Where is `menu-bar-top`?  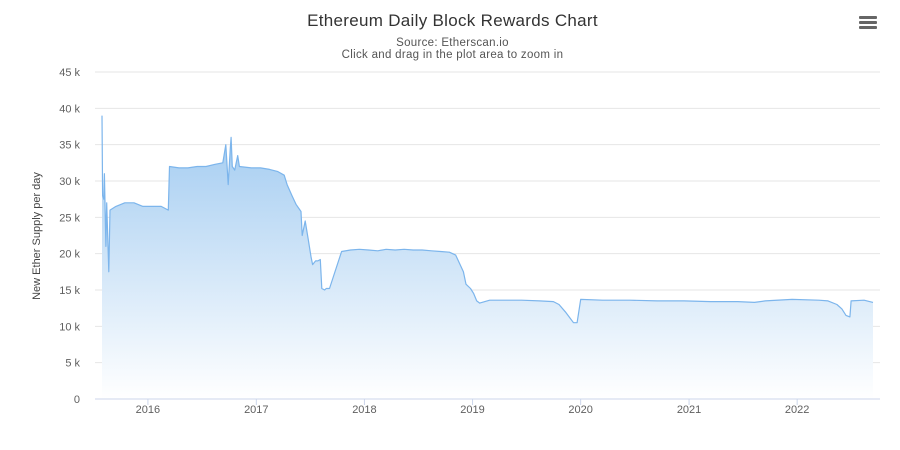
menu-bar-top is located at coordinates (868, 17).